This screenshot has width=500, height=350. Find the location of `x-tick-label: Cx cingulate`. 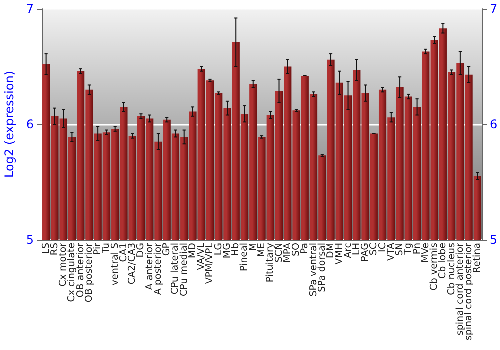

x-tick-label: Cx cingulate is located at coordinates (72, 272).